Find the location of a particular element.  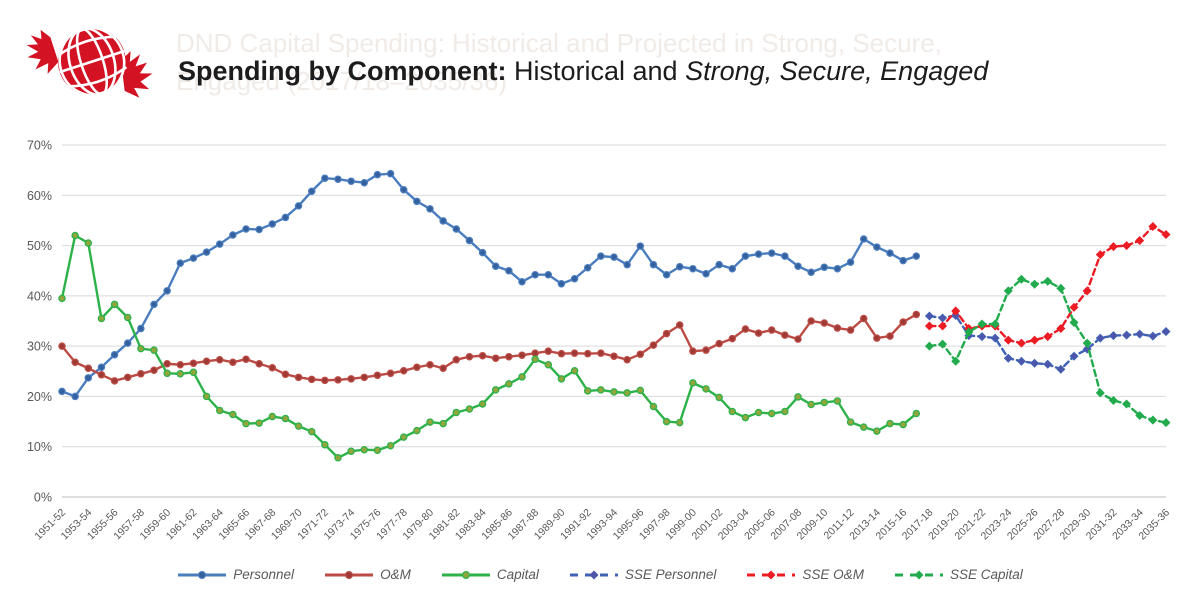

series-sse-capital is located at coordinates (1047, 351).